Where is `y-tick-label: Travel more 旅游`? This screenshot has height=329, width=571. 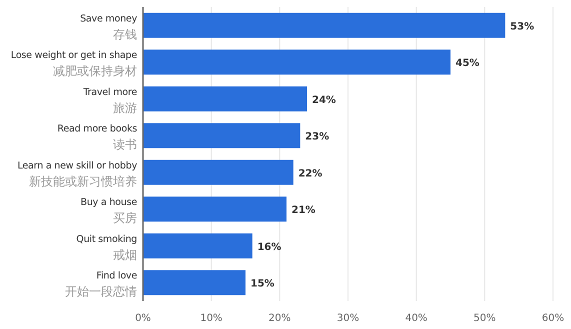
y-tick-label: Travel more 旅游 is located at coordinates (110, 100).